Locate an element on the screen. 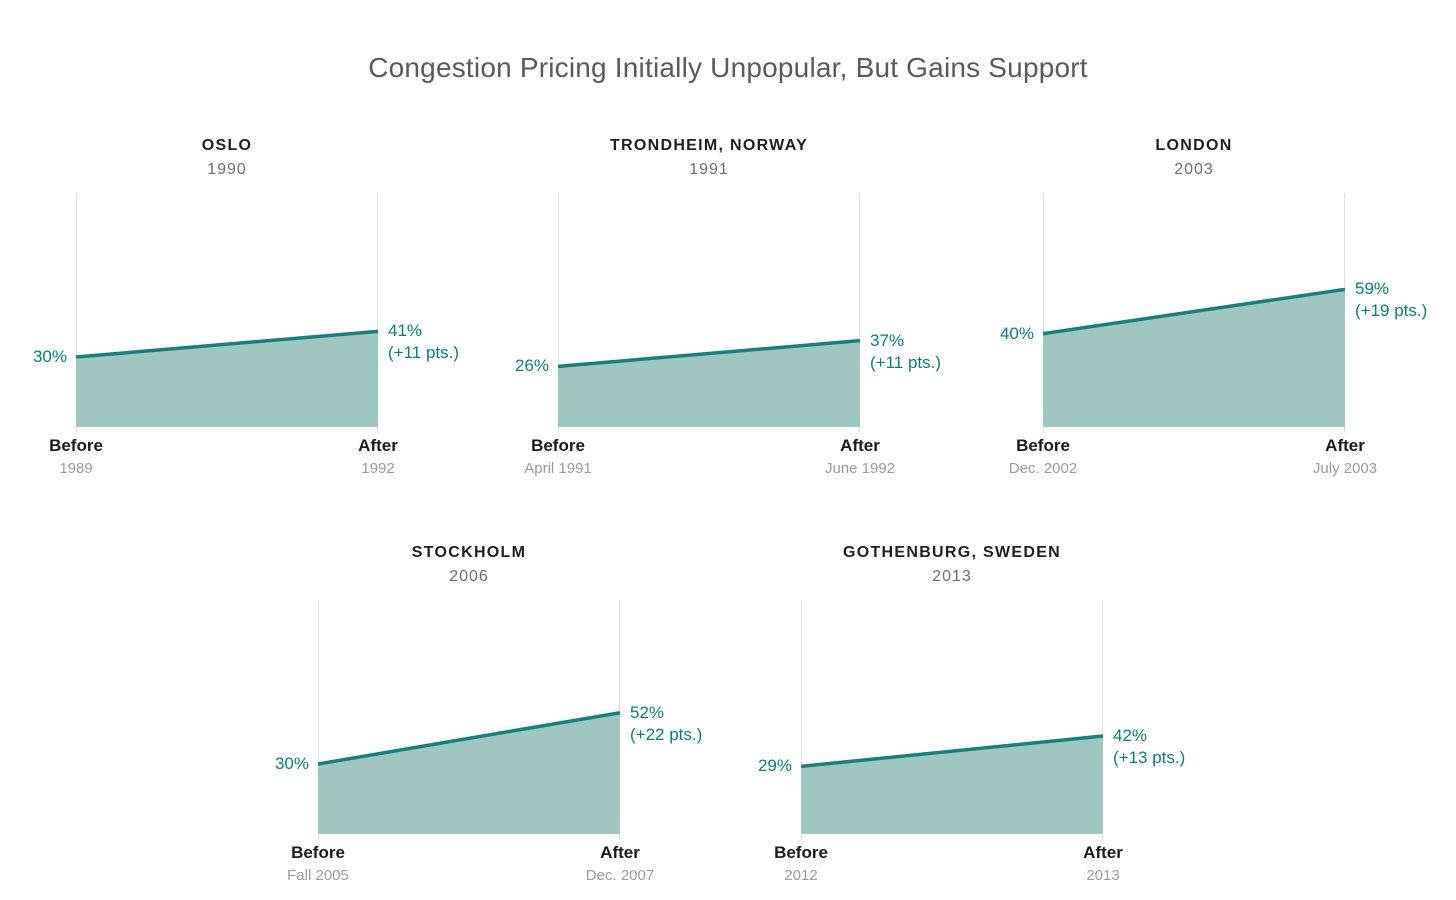 The height and width of the screenshot is (900, 1456). after-value-label: 41% (+11 pts.) is located at coordinates (423, 342).